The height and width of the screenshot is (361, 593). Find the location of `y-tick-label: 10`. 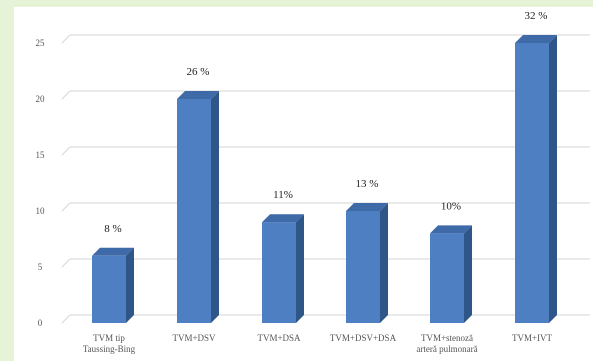

y-tick-label: 10 is located at coordinates (41, 211).